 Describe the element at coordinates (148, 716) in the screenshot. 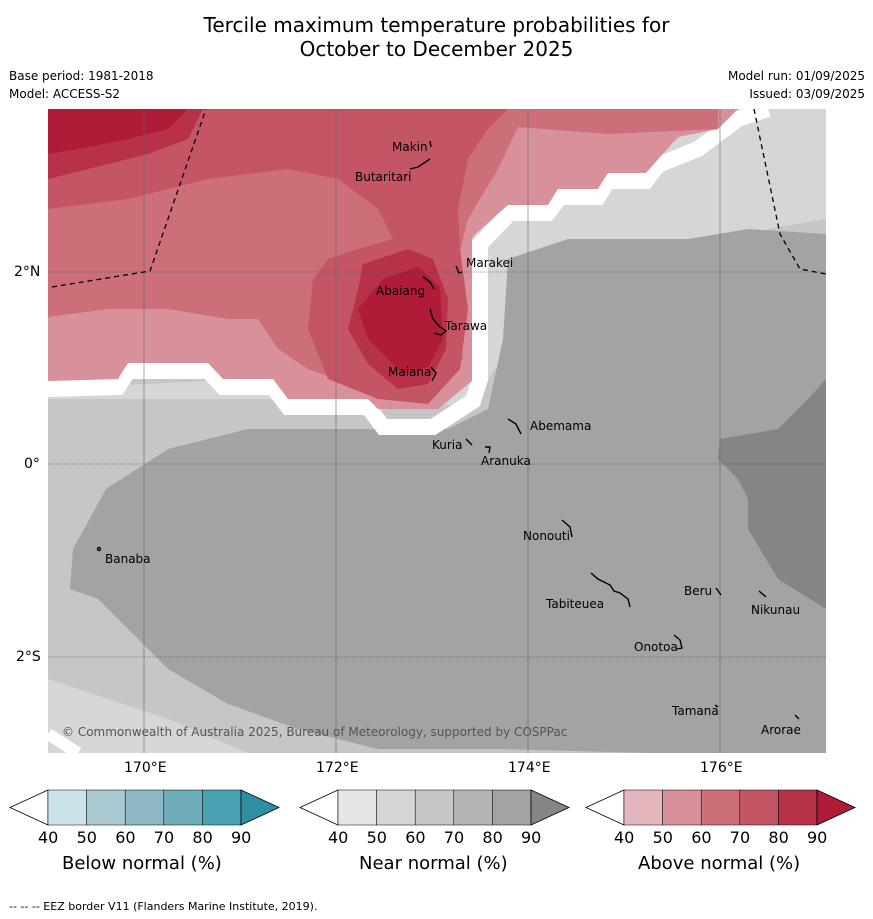

I see `near-normal-50-lower` at that location.